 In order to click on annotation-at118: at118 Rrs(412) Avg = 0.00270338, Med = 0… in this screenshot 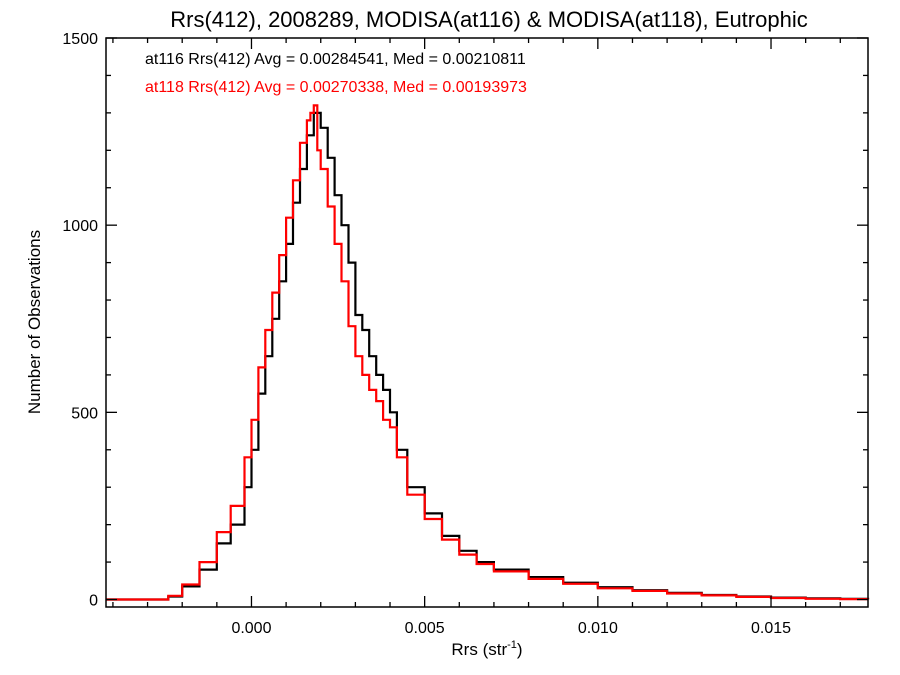, I will do `click(336, 87)`.